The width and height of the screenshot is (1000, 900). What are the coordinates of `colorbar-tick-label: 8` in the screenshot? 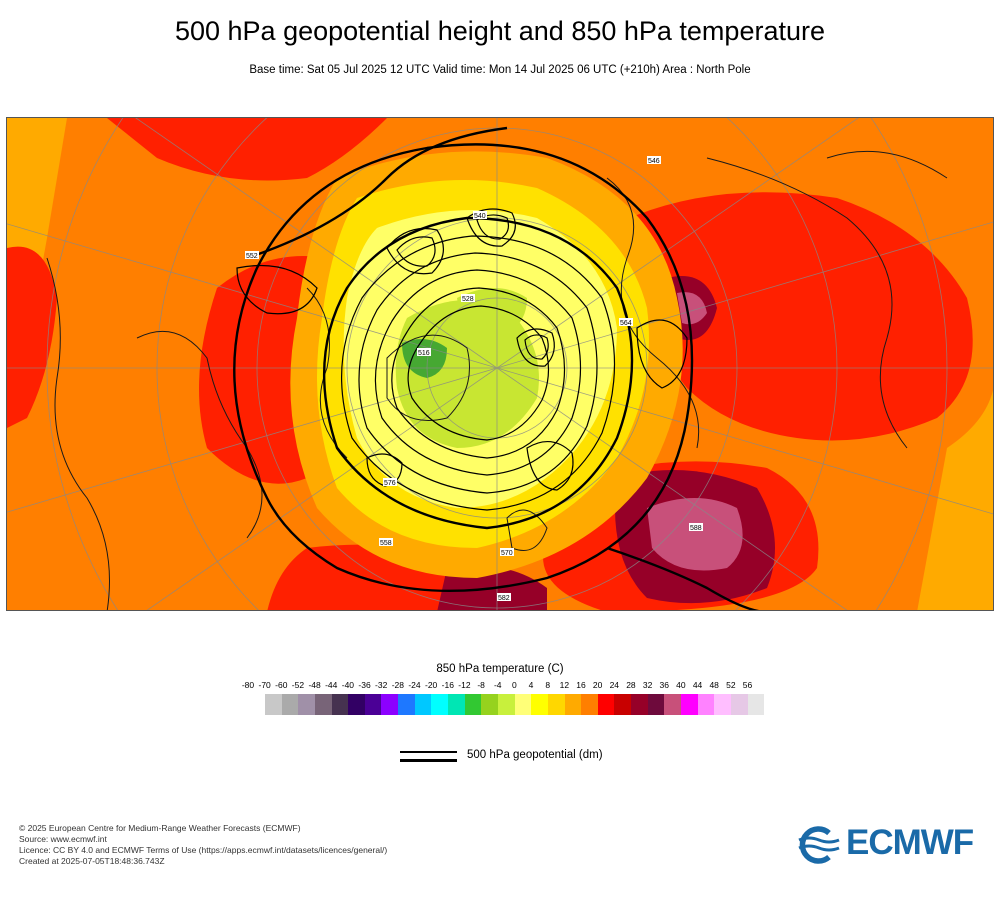 It's located at (548, 685).